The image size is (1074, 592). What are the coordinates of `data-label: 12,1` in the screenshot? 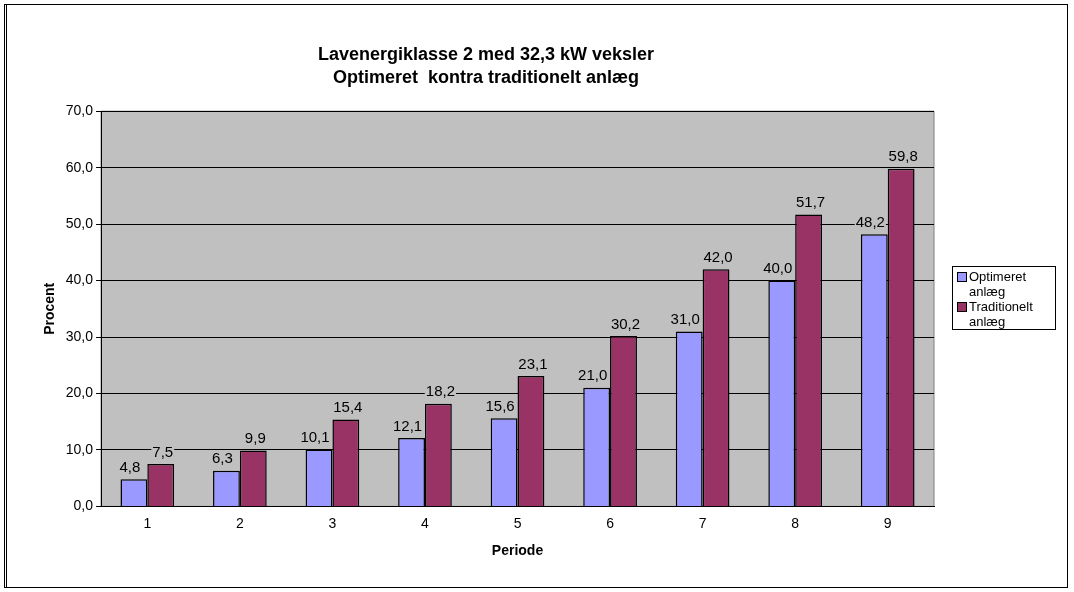 It's located at (407, 425).